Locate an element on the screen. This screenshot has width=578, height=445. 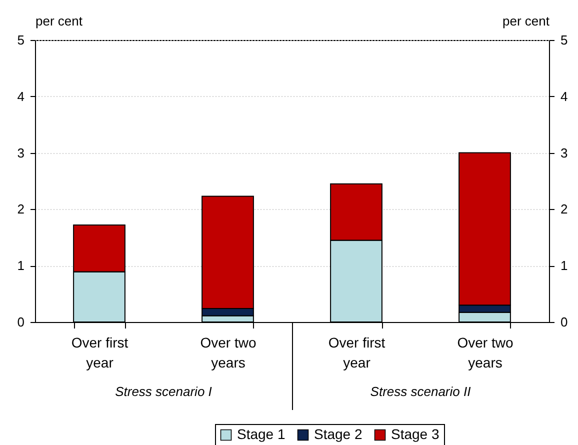
y-tick-label: 1 is located at coordinates (20, 266).